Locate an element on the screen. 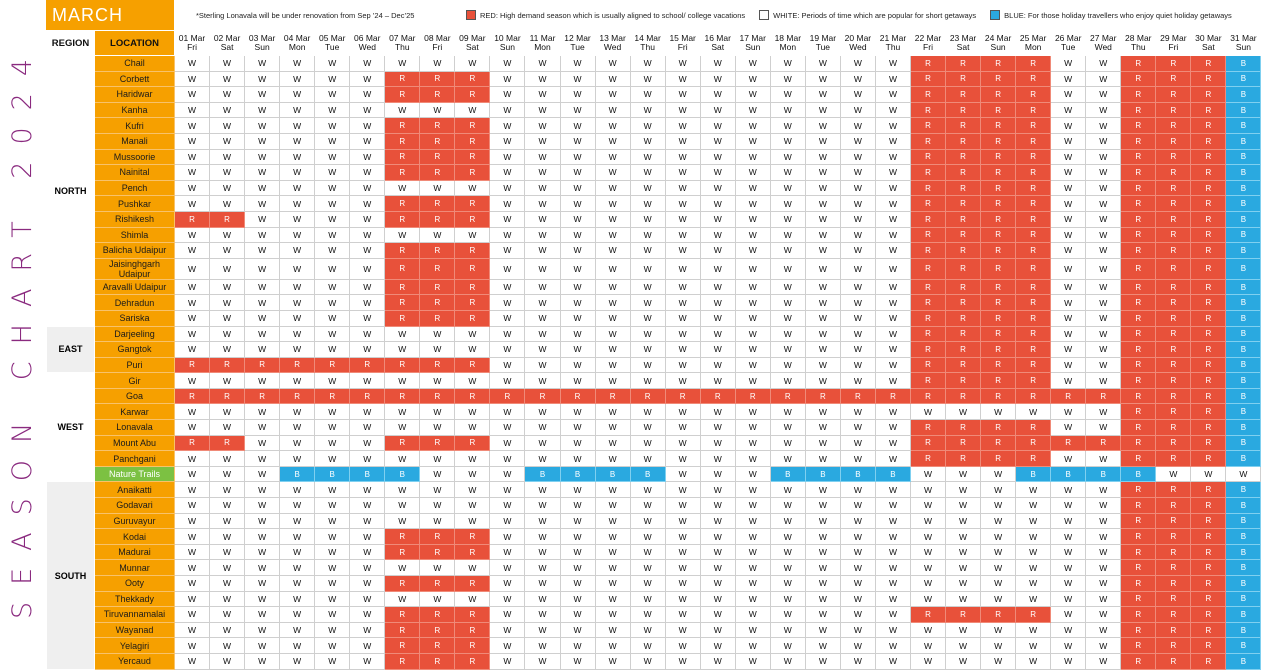  day-header: 18 Mar Mon is located at coordinates (787, 43).